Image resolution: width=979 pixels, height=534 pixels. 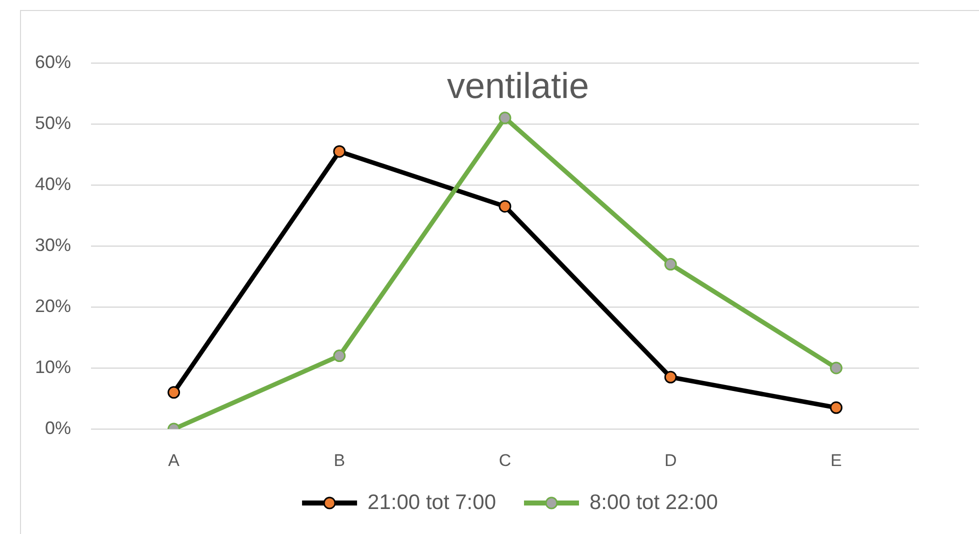 What do you see at coordinates (654, 502) in the screenshot?
I see `legend-label: 8:00 tot 22:00` at bounding box center [654, 502].